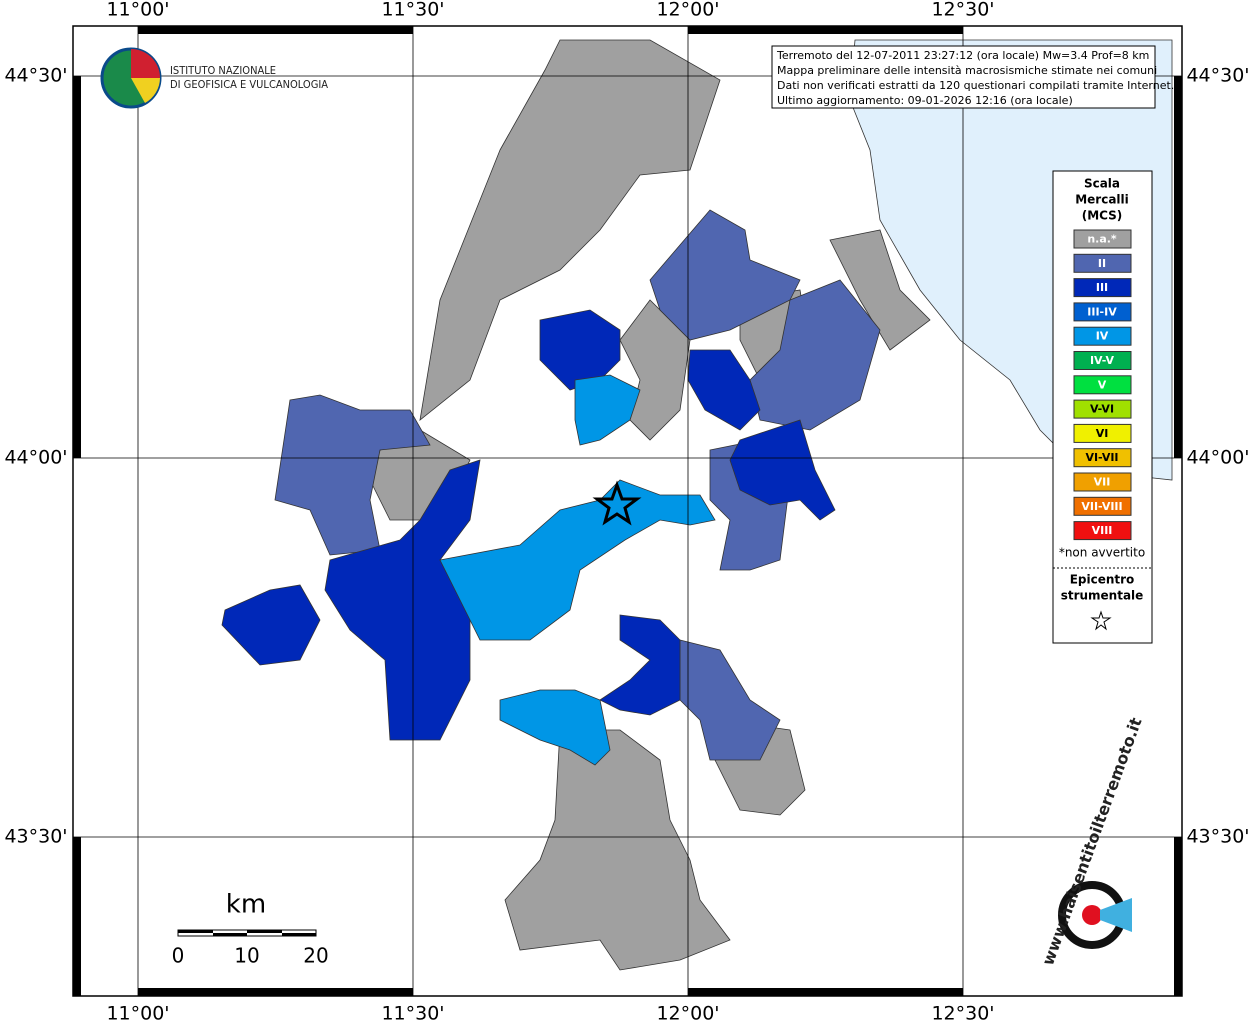  What do you see at coordinates (249, 84) in the screenshot?
I see `logo-text: DI GEOFISICA E VULCANOLOGIA` at bounding box center [249, 84].